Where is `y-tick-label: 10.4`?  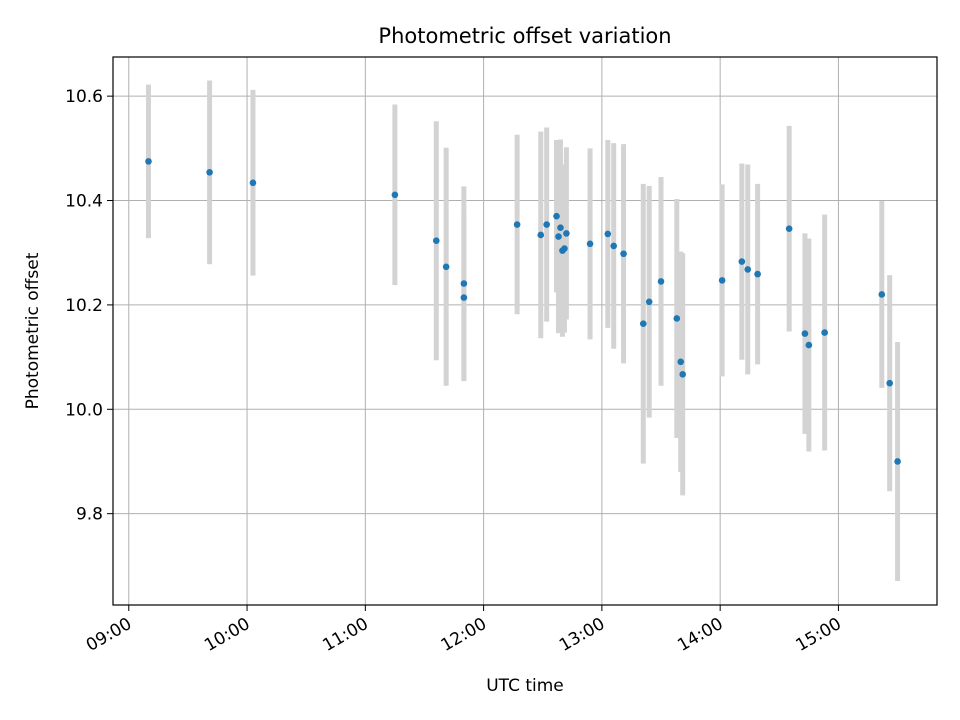
y-tick-label: 10.4 is located at coordinates (84, 202).